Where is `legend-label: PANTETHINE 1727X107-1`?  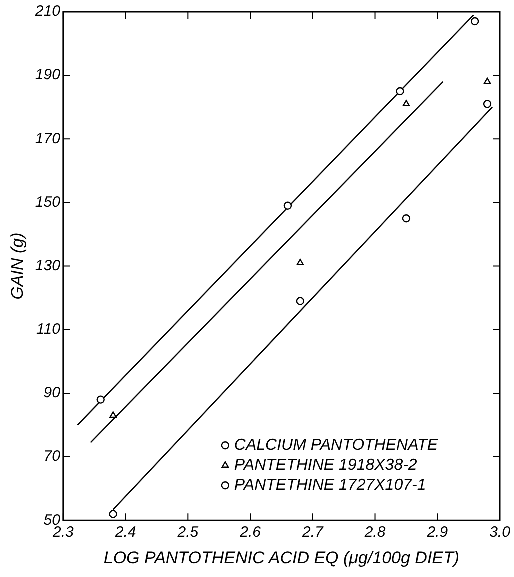 legend-label: PANTETHINE 1727X107-1 is located at coordinates (330, 485).